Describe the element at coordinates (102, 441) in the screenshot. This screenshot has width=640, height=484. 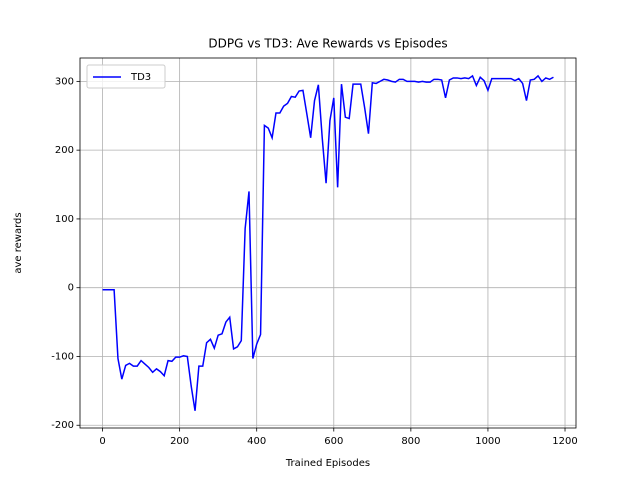
I see `x-tick-label: 0` at that location.